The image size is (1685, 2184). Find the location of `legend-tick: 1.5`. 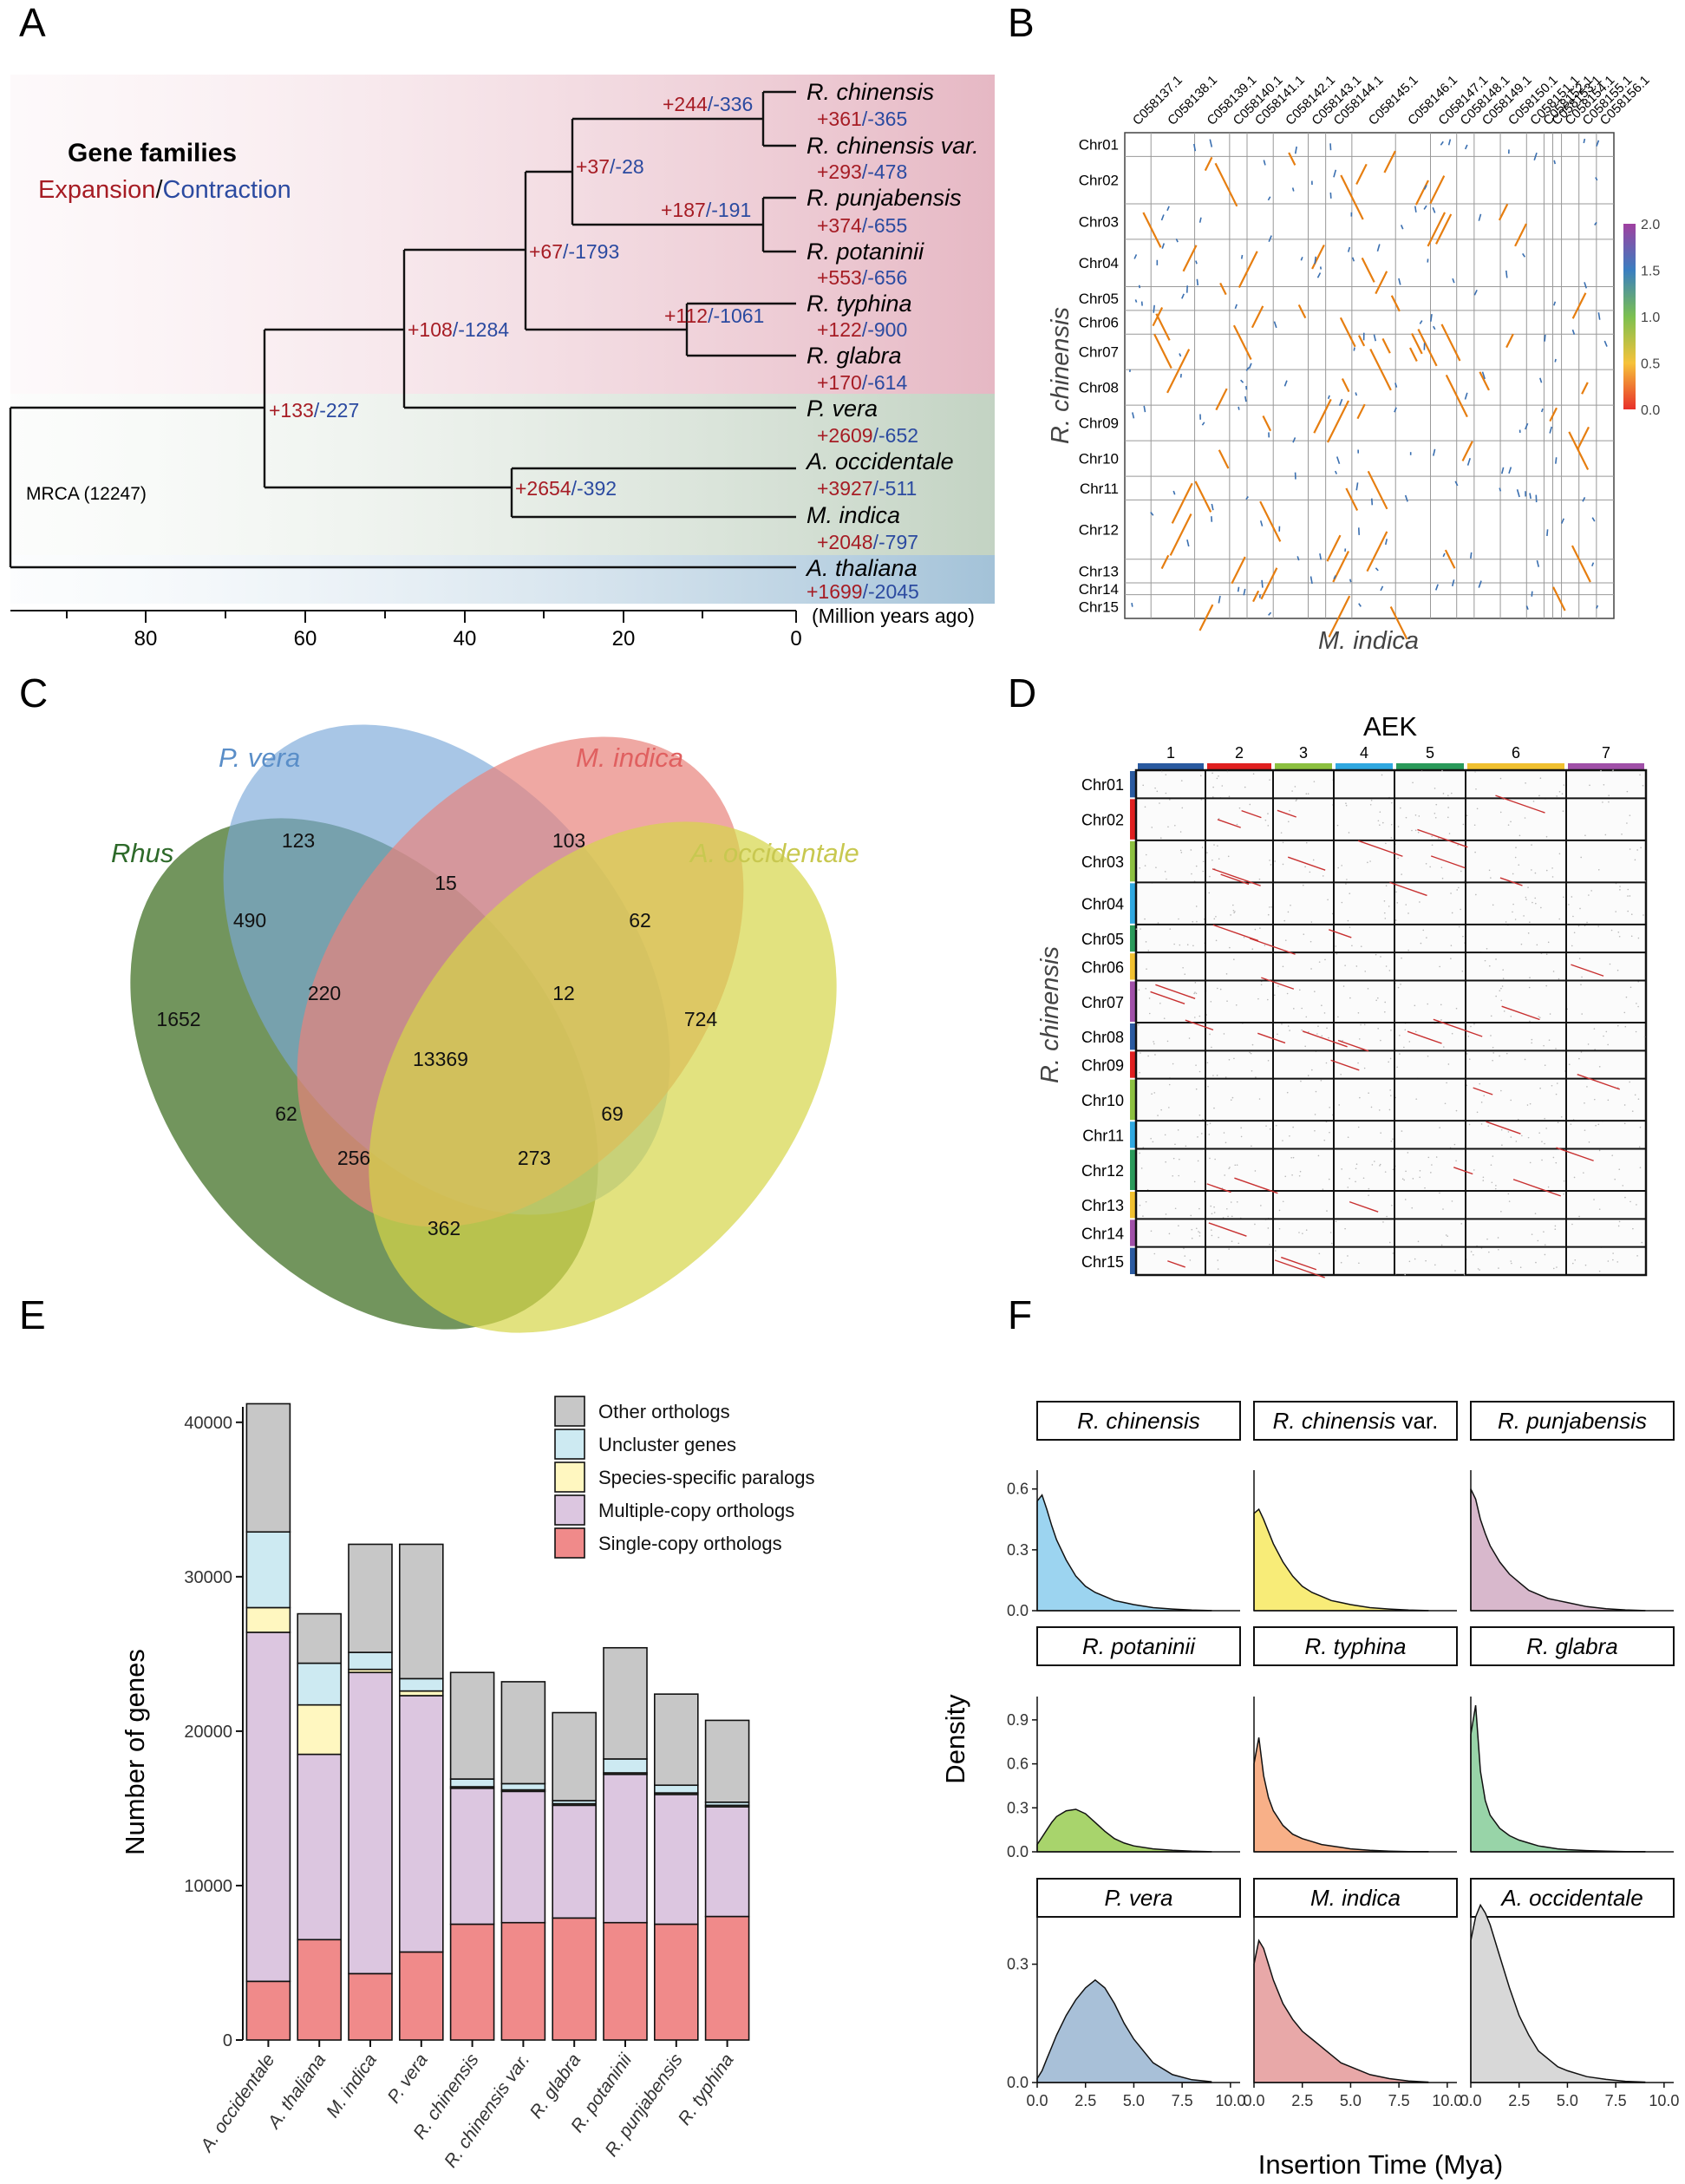

legend-tick: 1.5 is located at coordinates (1650, 272).